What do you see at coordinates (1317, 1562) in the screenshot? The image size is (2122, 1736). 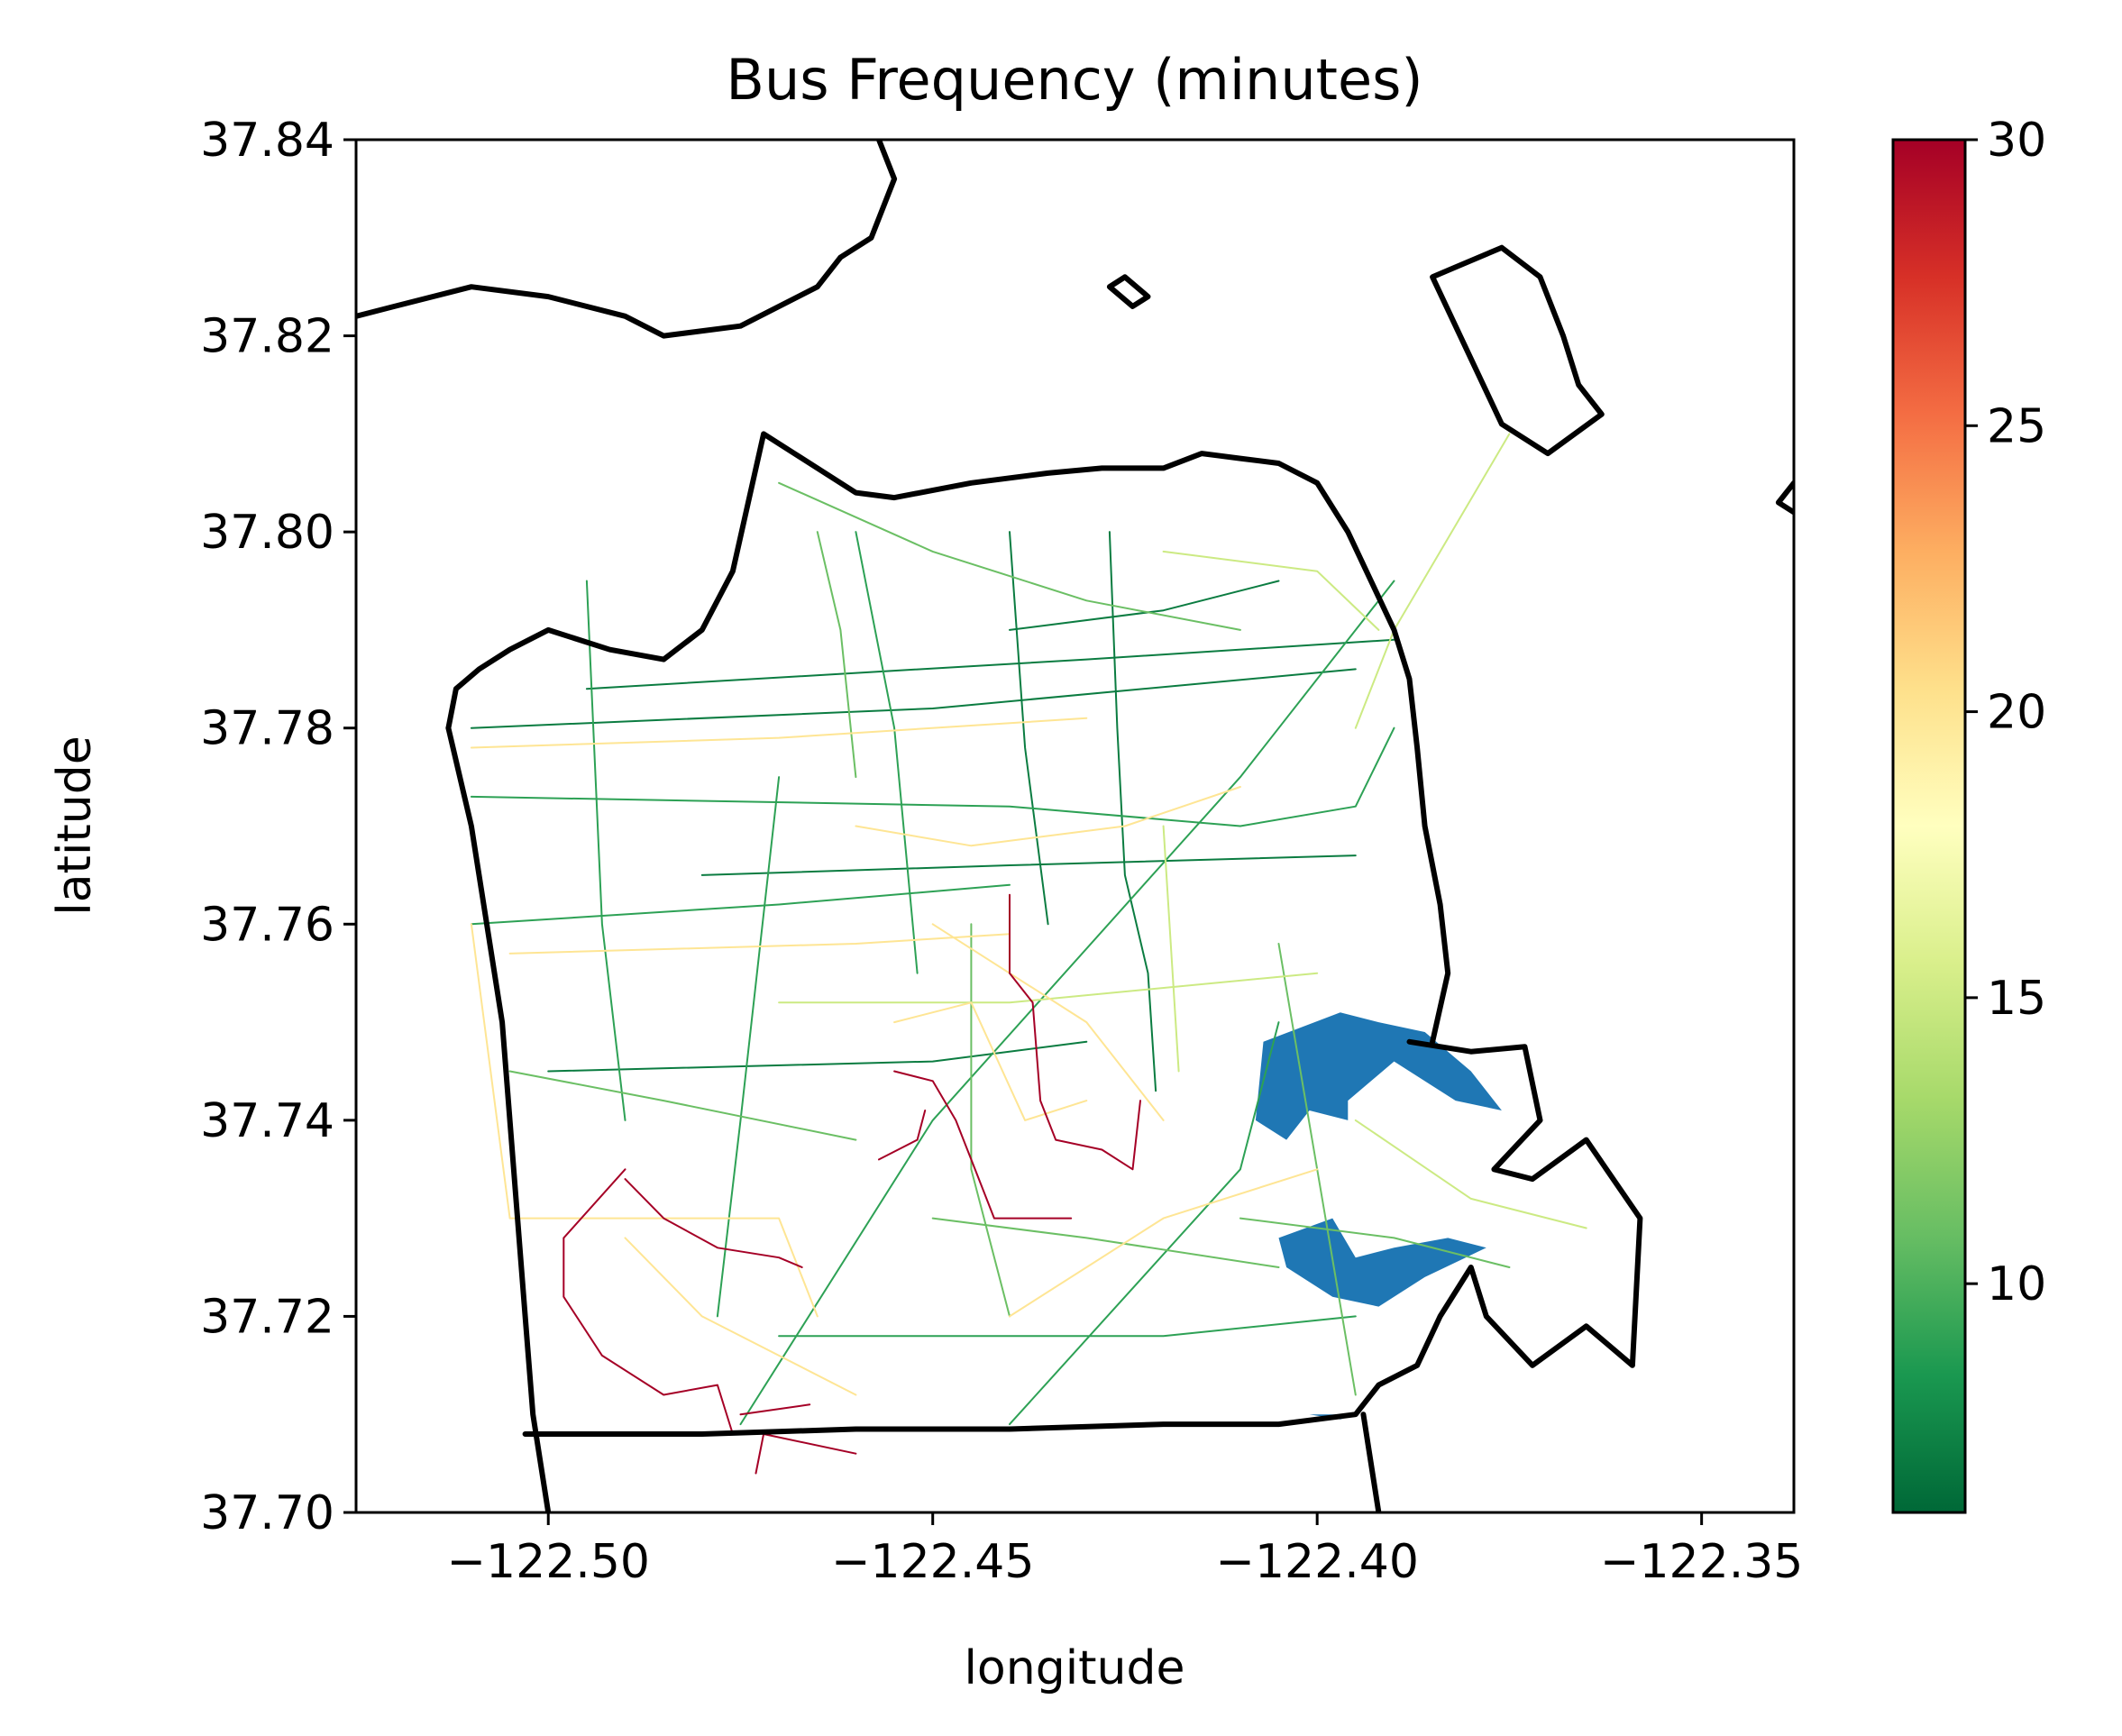 I see `x-tick-label: −122.40` at bounding box center [1317, 1562].